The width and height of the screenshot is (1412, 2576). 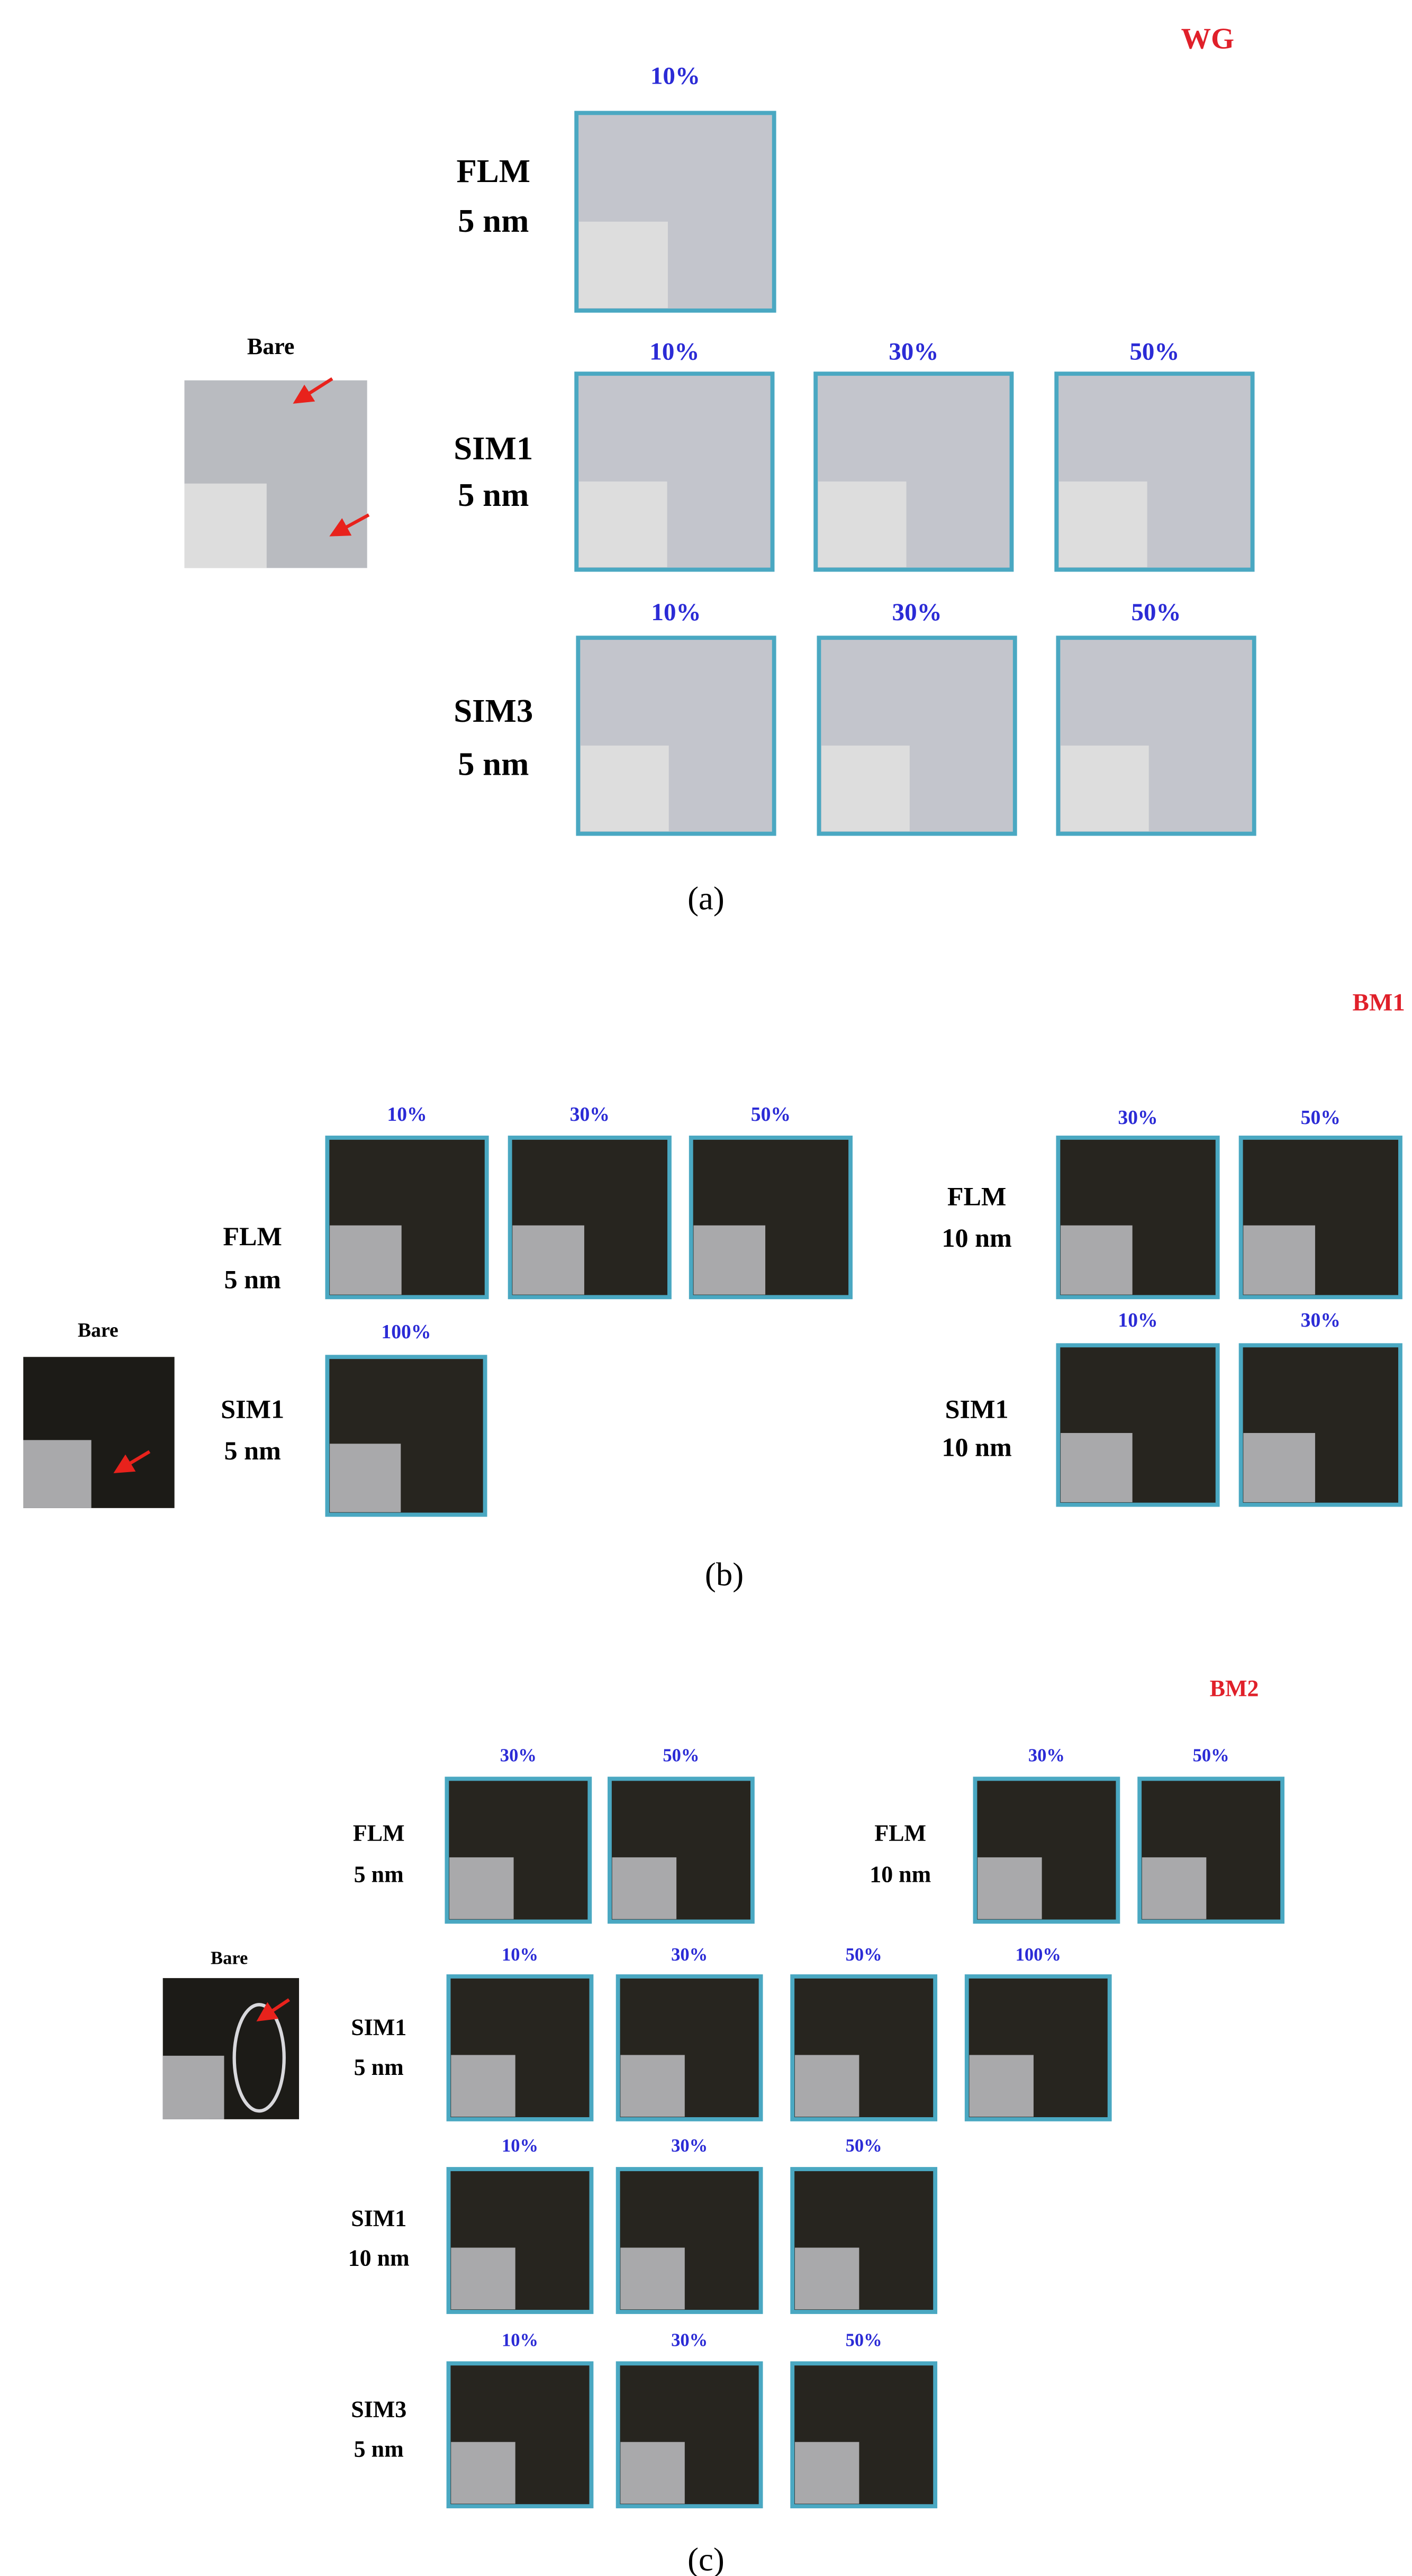 I want to click on panel-tag: WG, so click(x=1207, y=38).